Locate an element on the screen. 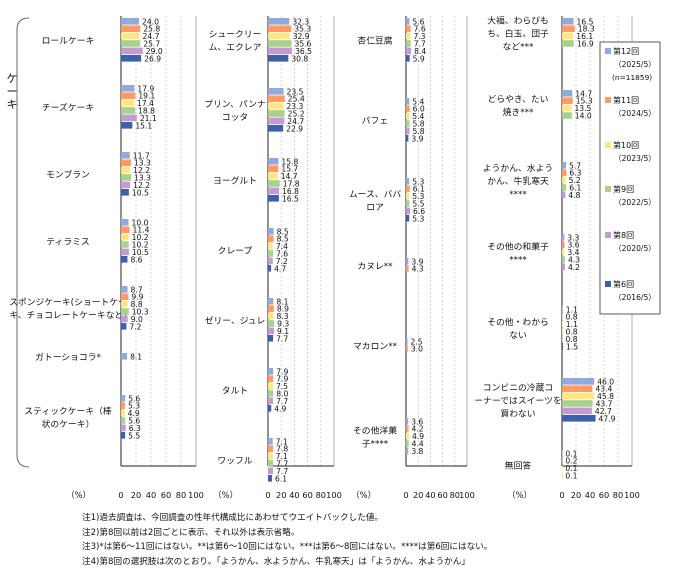 The image size is (677, 572). data-label: 45.8 is located at coordinates (605, 396).